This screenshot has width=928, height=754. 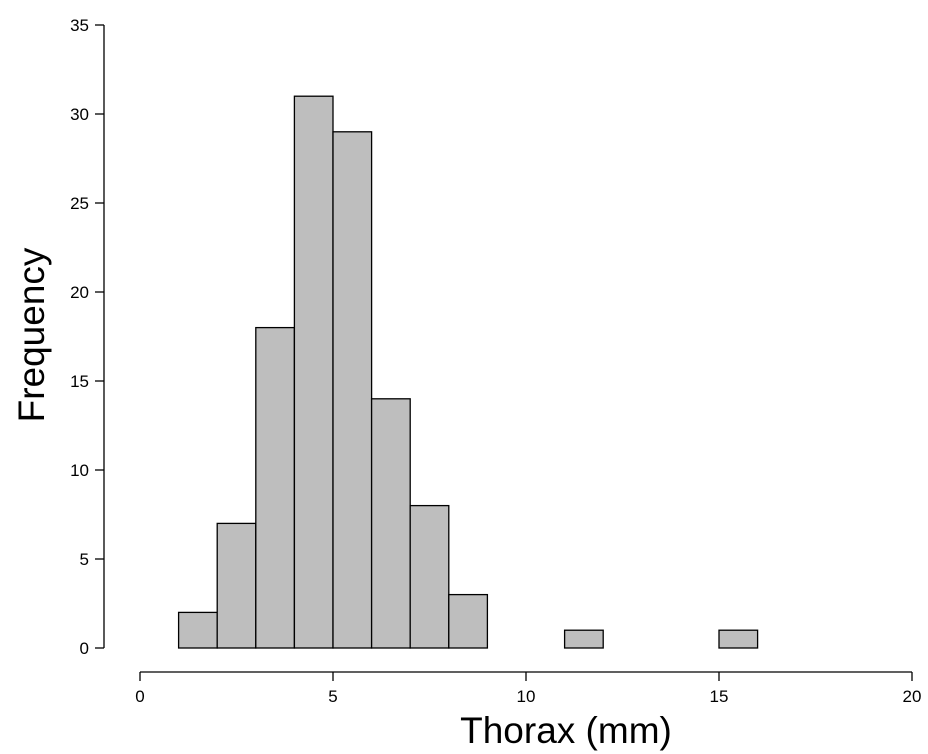 I want to click on y-tick-label: 30, so click(x=79, y=114).